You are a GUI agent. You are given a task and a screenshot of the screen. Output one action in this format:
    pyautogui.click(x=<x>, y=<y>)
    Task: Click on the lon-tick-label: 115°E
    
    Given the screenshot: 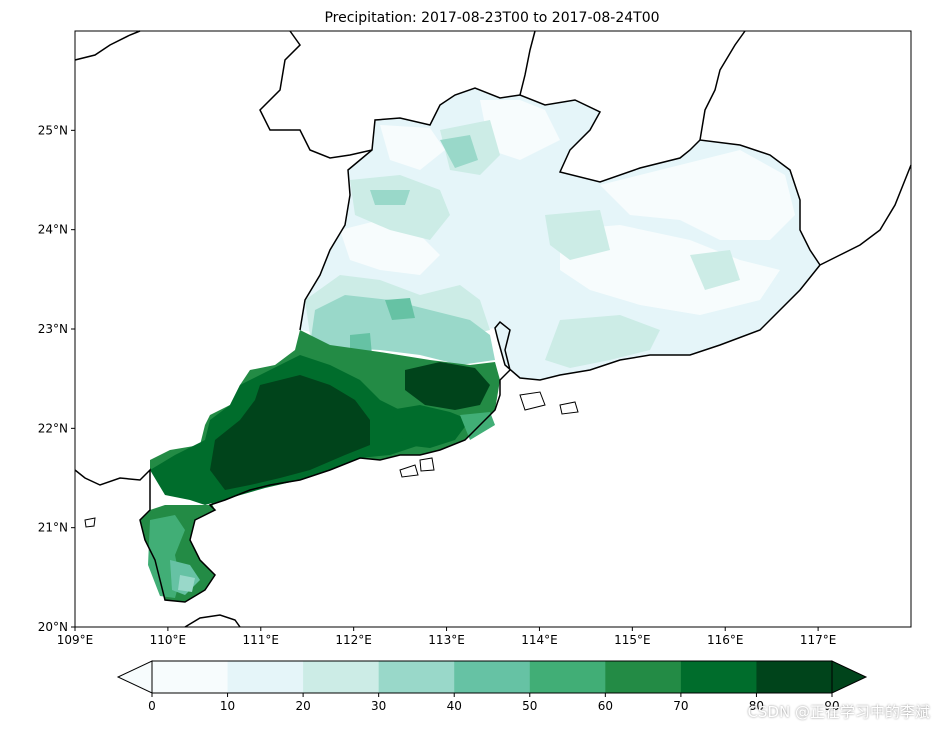 What is the action you would take?
    pyautogui.click(x=632, y=640)
    